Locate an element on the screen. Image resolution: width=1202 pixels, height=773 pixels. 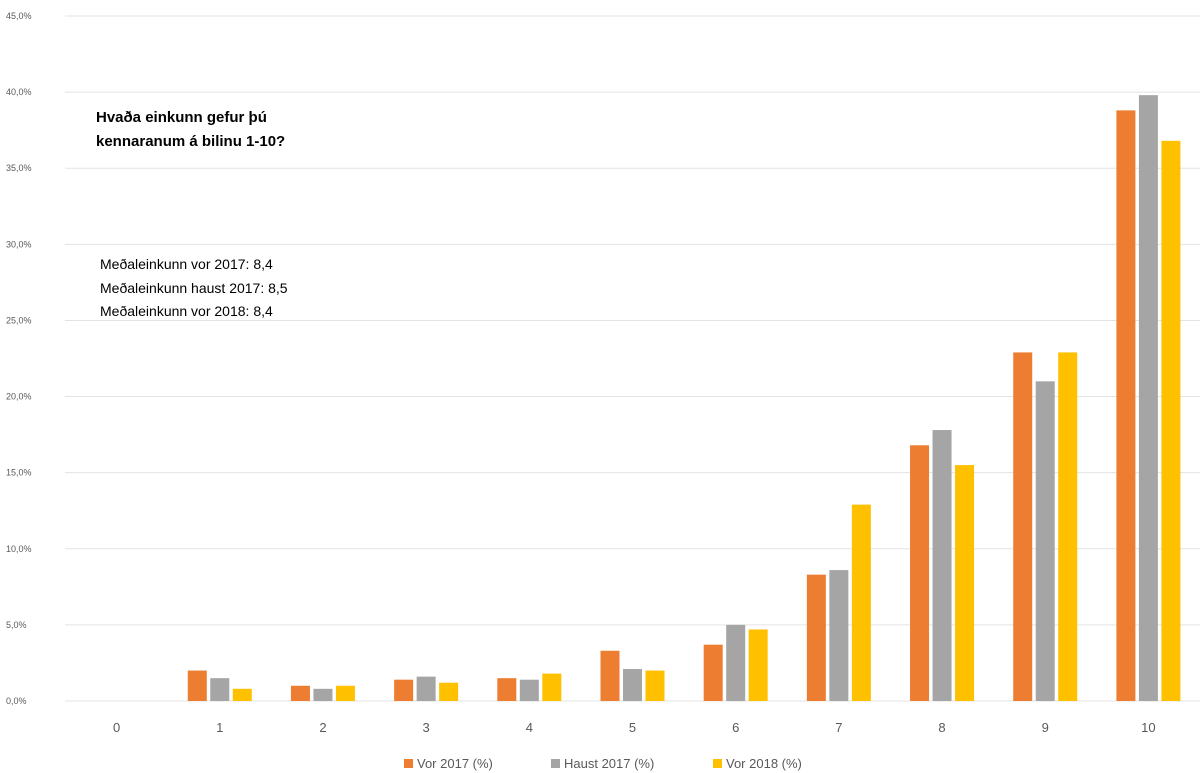
question-line-2: kennaranum á bilinu 1-10? is located at coordinates (191, 141).